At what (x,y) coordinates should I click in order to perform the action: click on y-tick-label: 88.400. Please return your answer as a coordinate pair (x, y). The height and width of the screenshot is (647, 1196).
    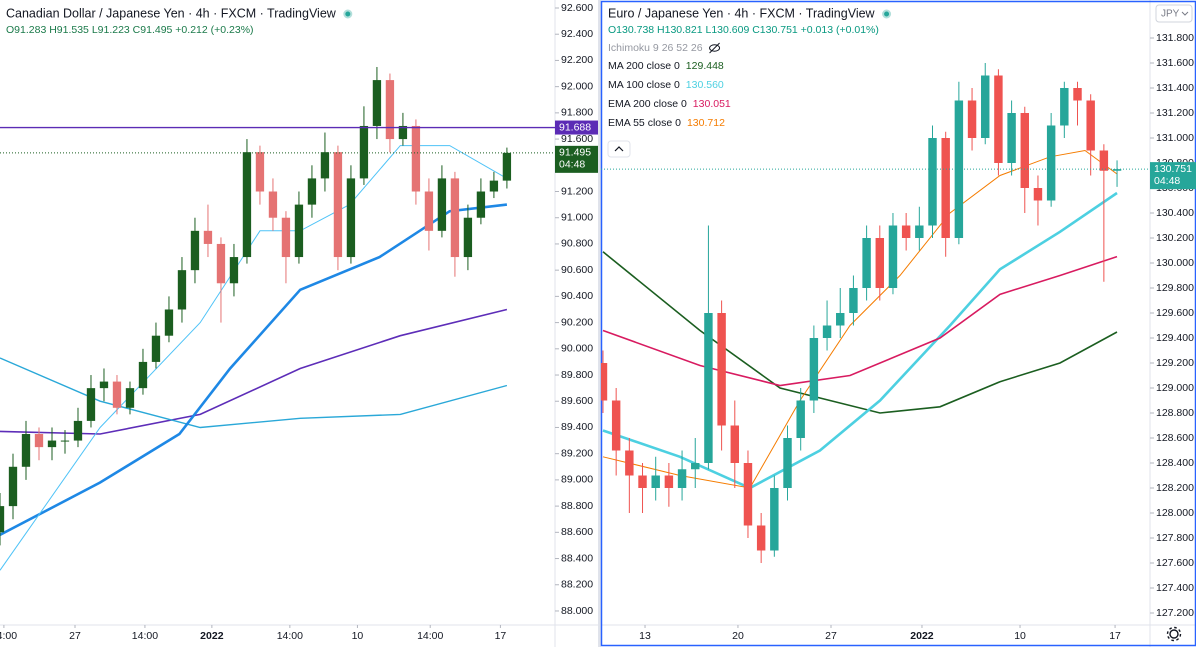
    Looking at the image, I should click on (577, 558).